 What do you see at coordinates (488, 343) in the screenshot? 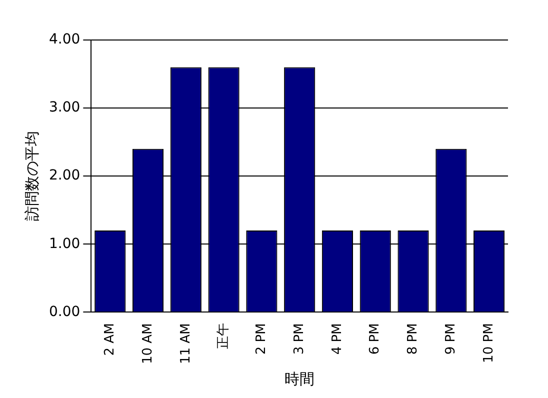
I see `x-tick-label: 10 PM` at bounding box center [488, 343].